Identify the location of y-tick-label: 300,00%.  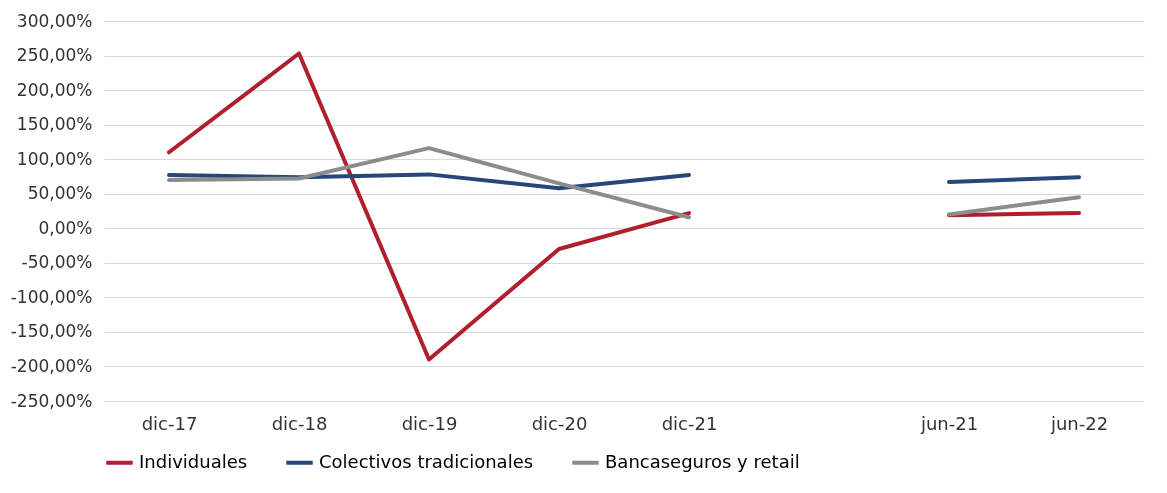
(54, 20).